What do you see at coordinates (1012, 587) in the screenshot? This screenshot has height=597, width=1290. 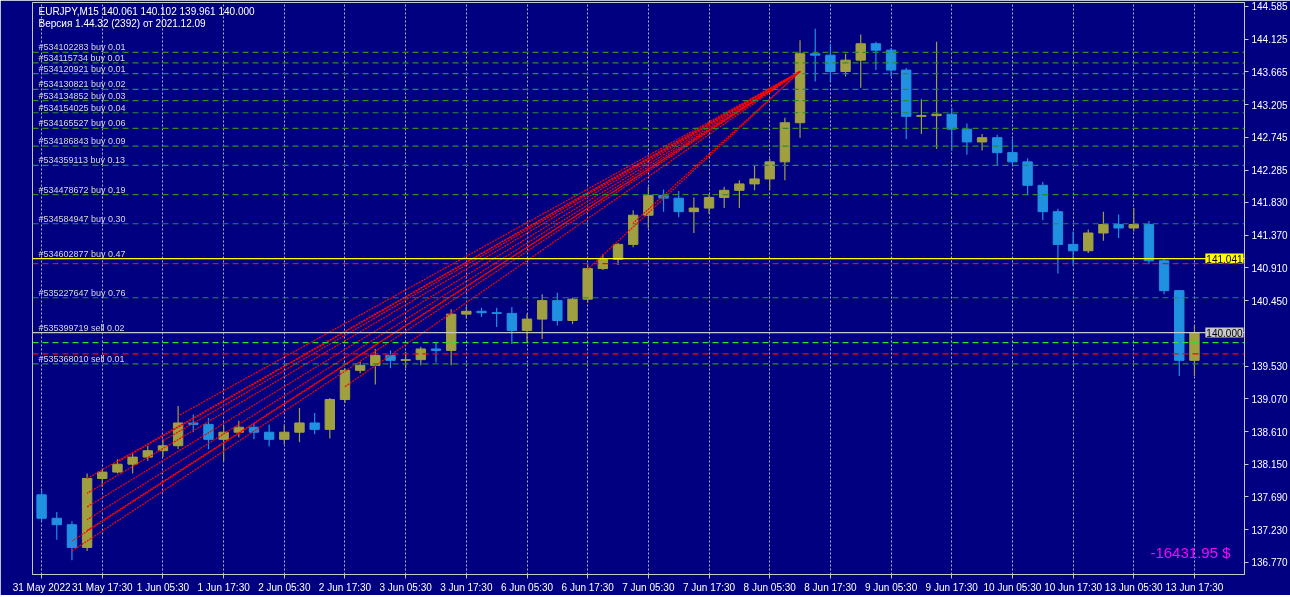 I see `x-tick-label: 10 Jun 05:30` at bounding box center [1012, 587].